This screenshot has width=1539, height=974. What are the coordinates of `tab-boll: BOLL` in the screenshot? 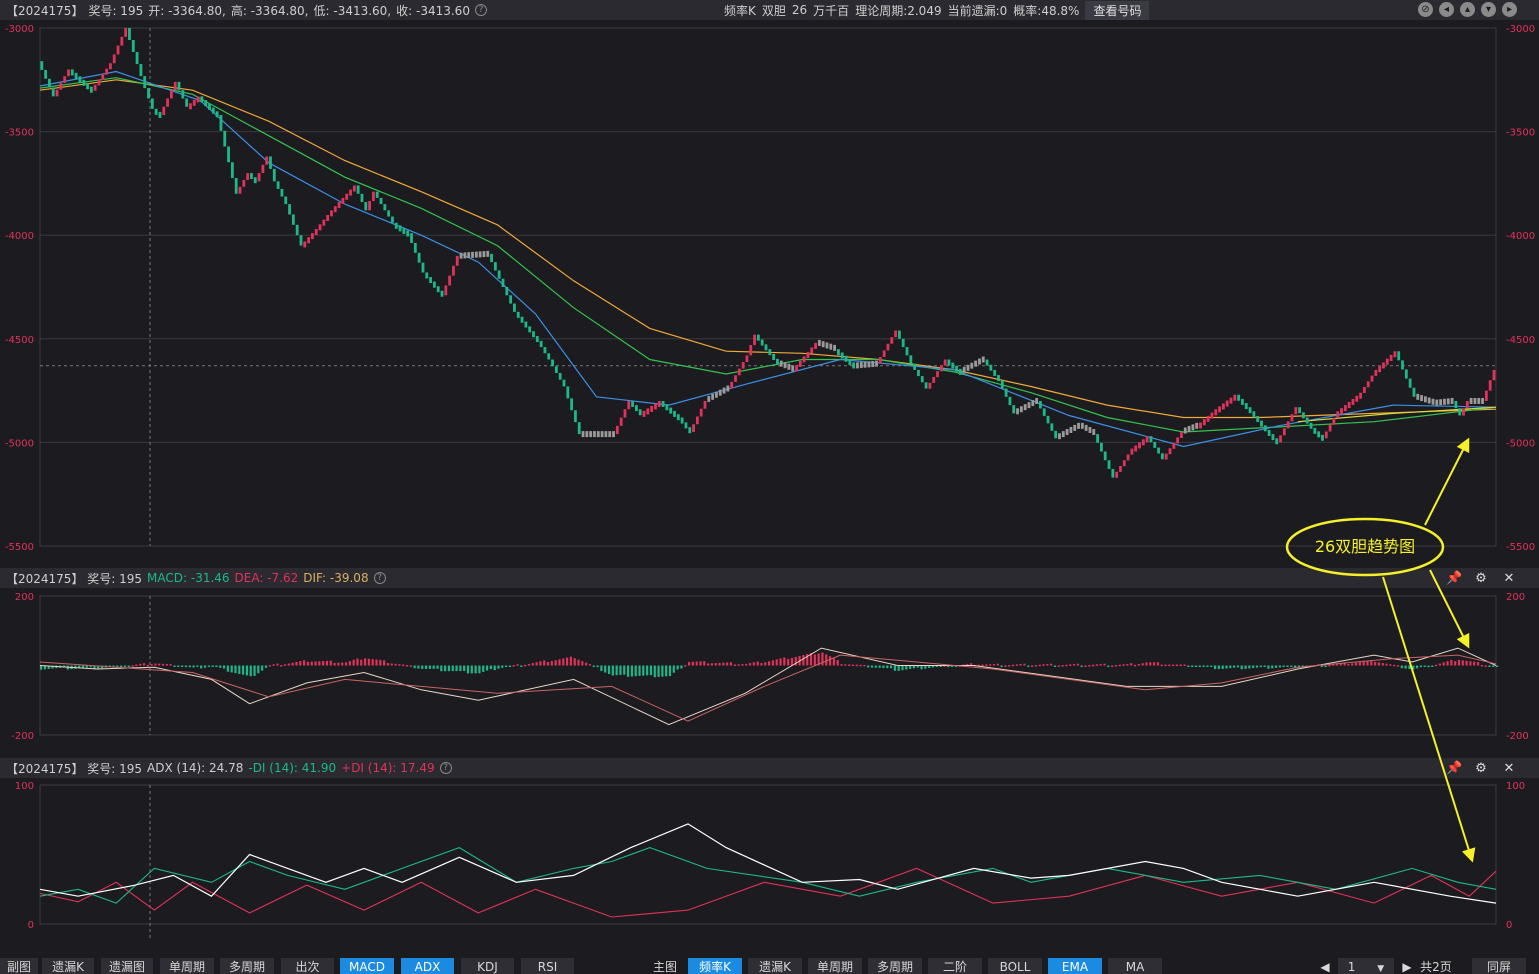 It's located at (1015, 966).